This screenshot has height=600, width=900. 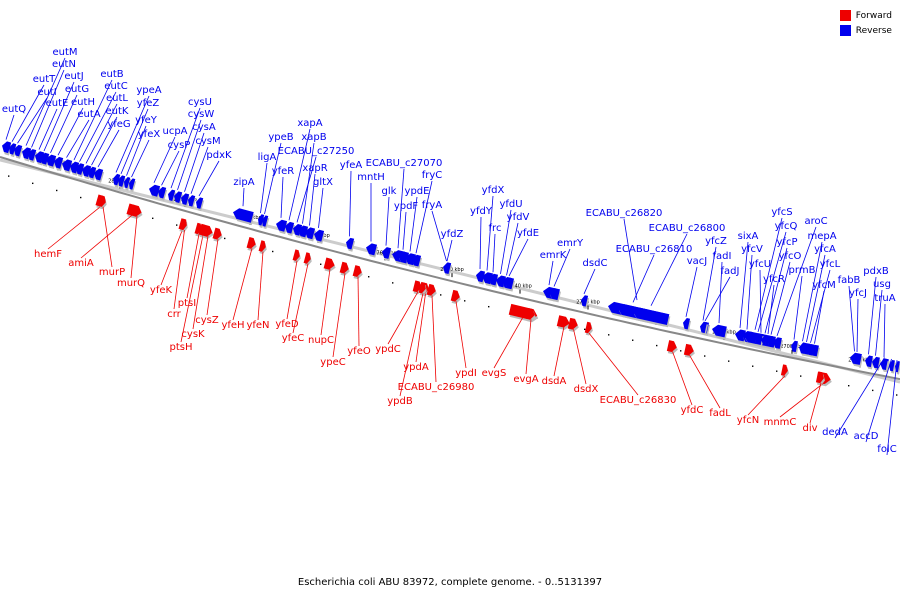 What do you see at coordinates (760, 264) in the screenshot?
I see `gene-label: yfcU` at bounding box center [760, 264].